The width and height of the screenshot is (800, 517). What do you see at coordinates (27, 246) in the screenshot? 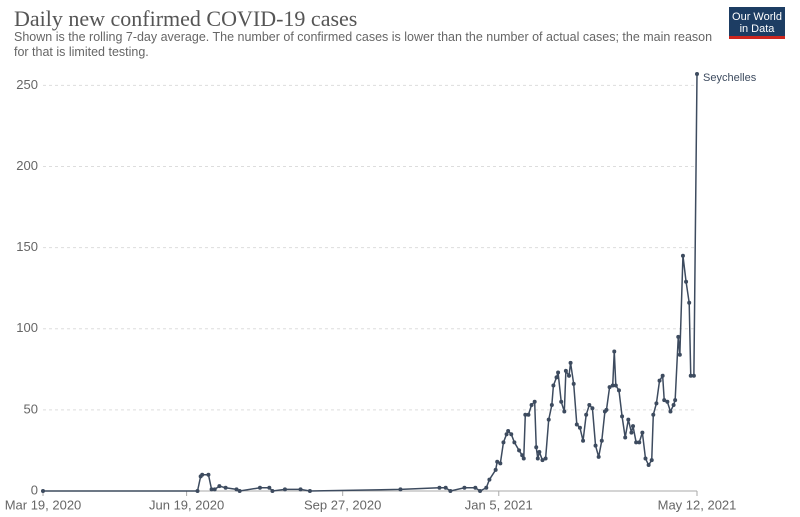
I see `y-tick-label: 150` at bounding box center [27, 246].